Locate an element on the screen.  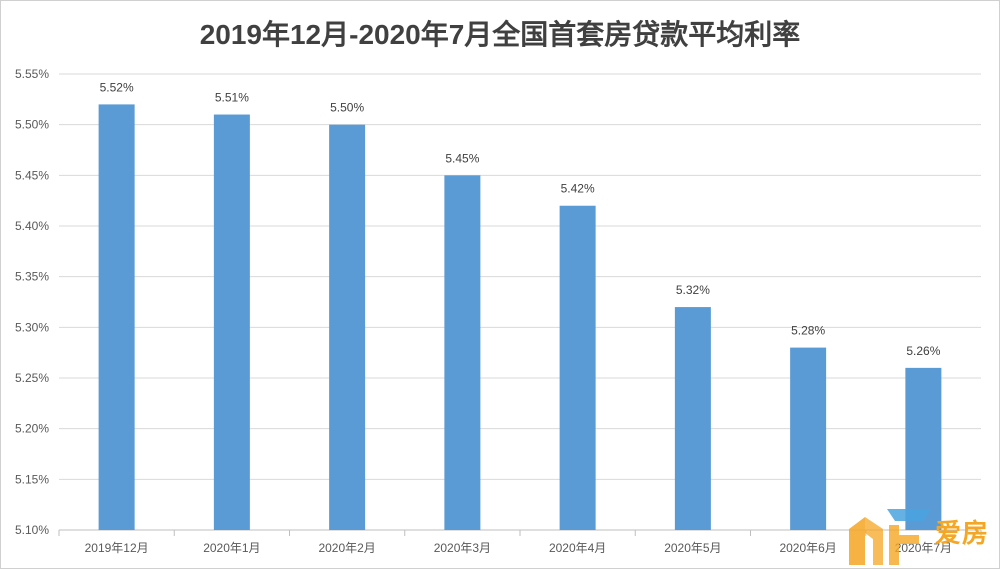
data-label: 5.52% is located at coordinates (117, 87).